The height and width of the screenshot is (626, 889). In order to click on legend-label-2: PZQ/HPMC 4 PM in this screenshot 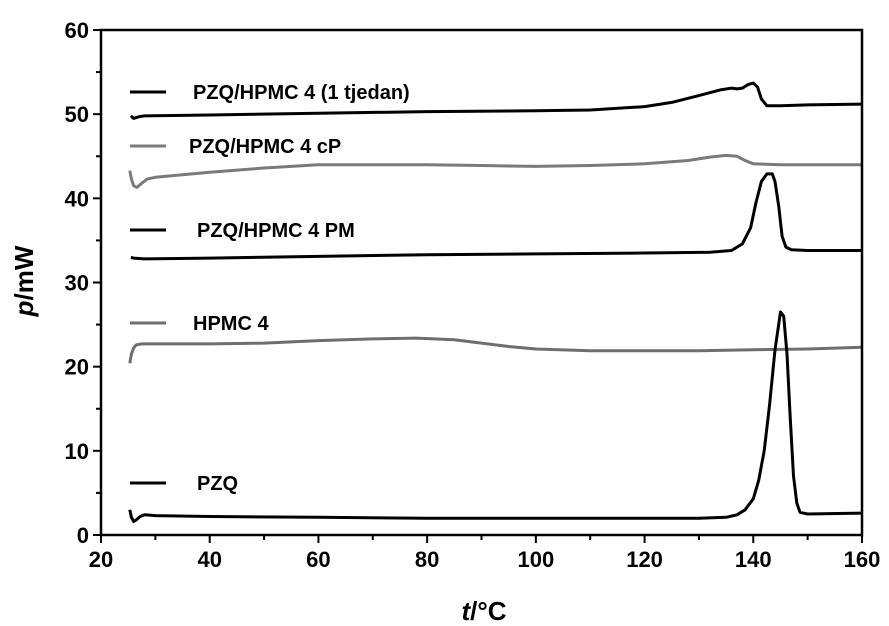, I will do `click(276, 231)`.